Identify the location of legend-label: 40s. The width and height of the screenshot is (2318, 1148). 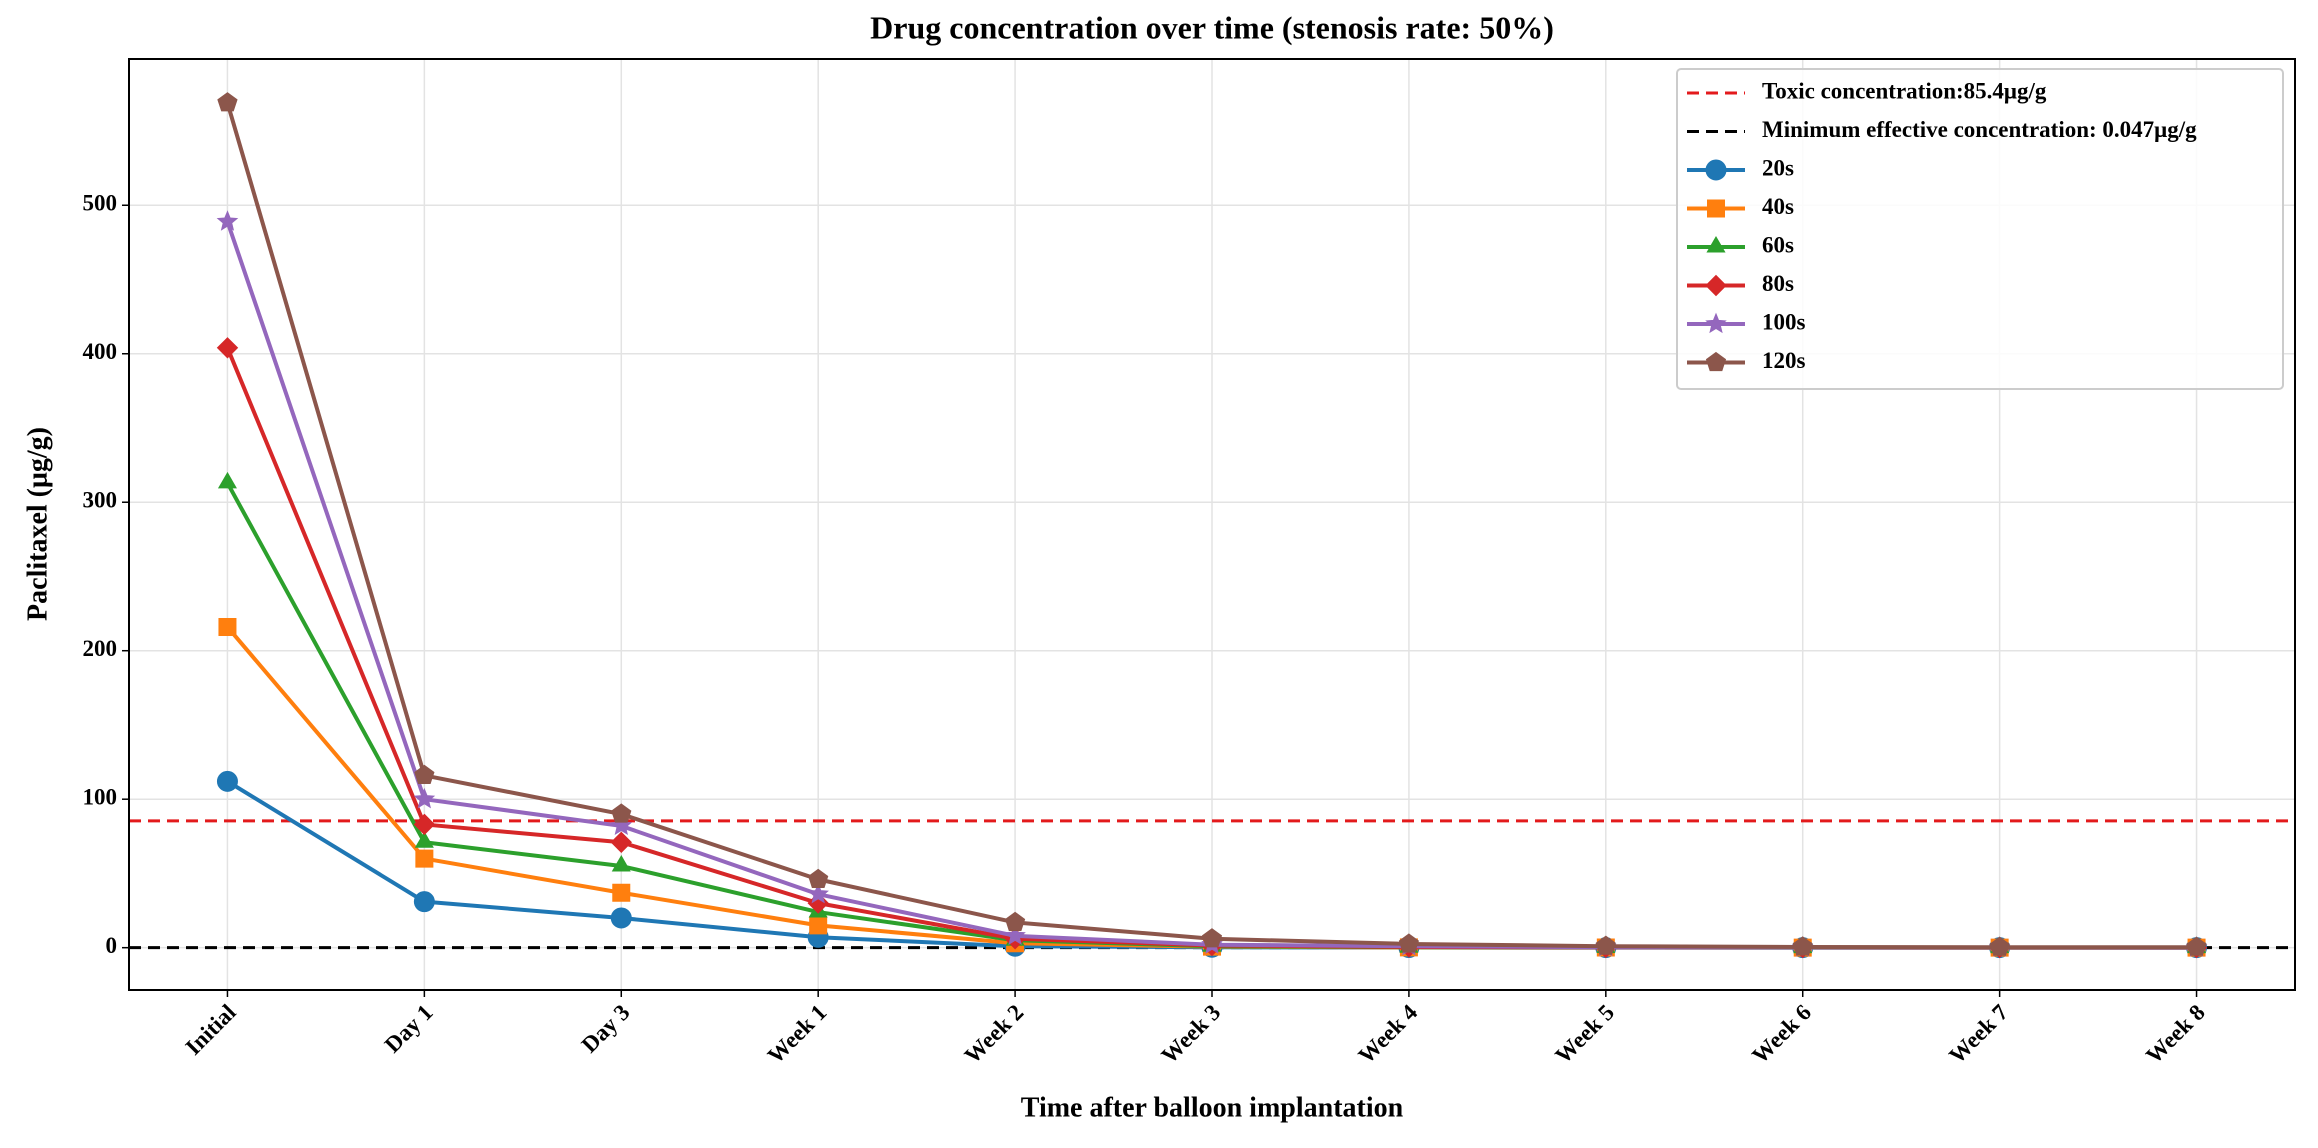
(1778, 206).